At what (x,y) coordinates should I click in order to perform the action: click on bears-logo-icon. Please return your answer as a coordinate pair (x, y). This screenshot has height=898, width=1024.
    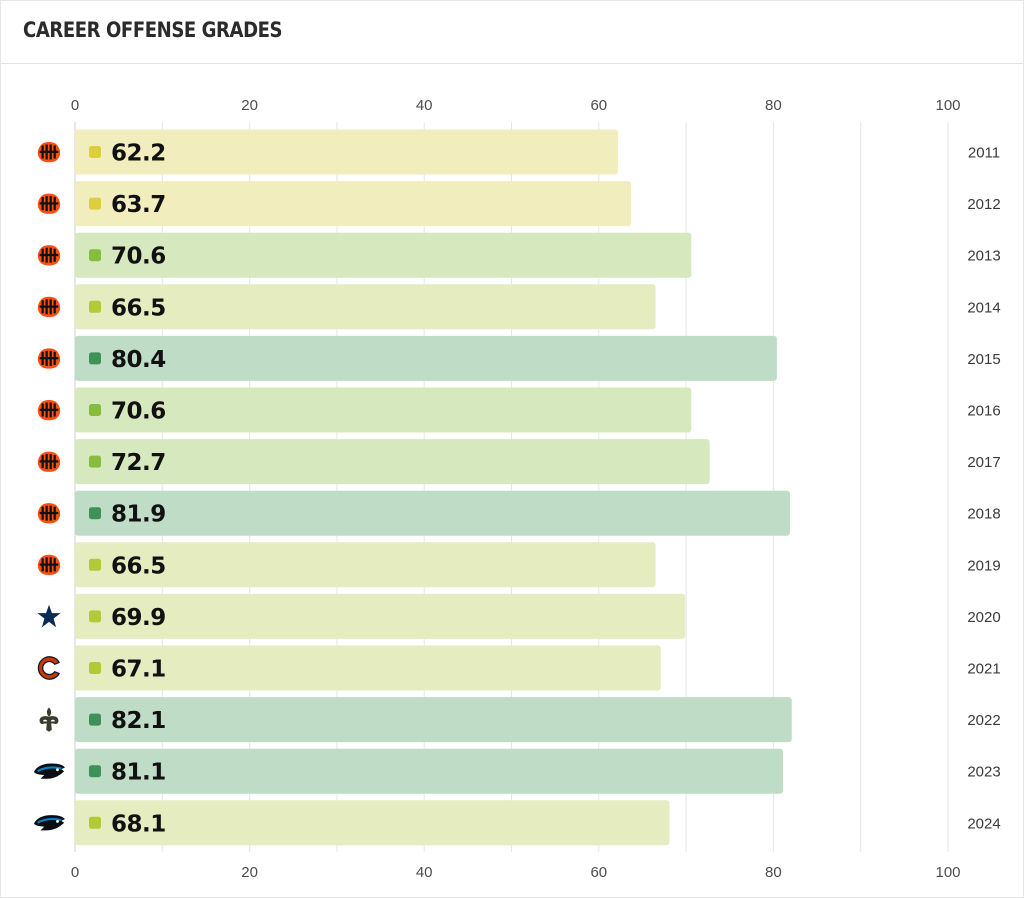
    Looking at the image, I should click on (48, 668).